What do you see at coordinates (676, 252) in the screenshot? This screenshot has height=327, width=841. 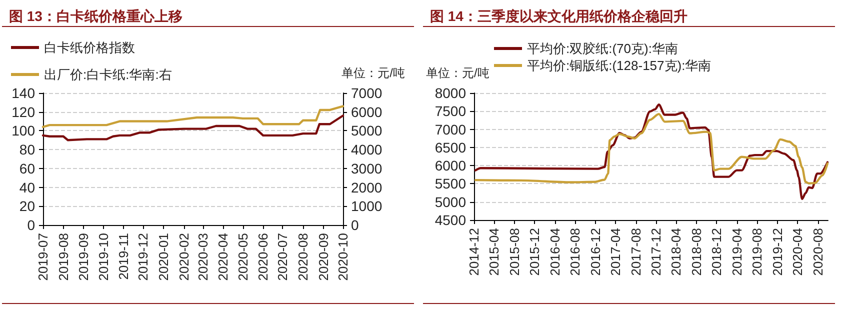 I see `x-tick-label: 2018-04` at bounding box center [676, 252].